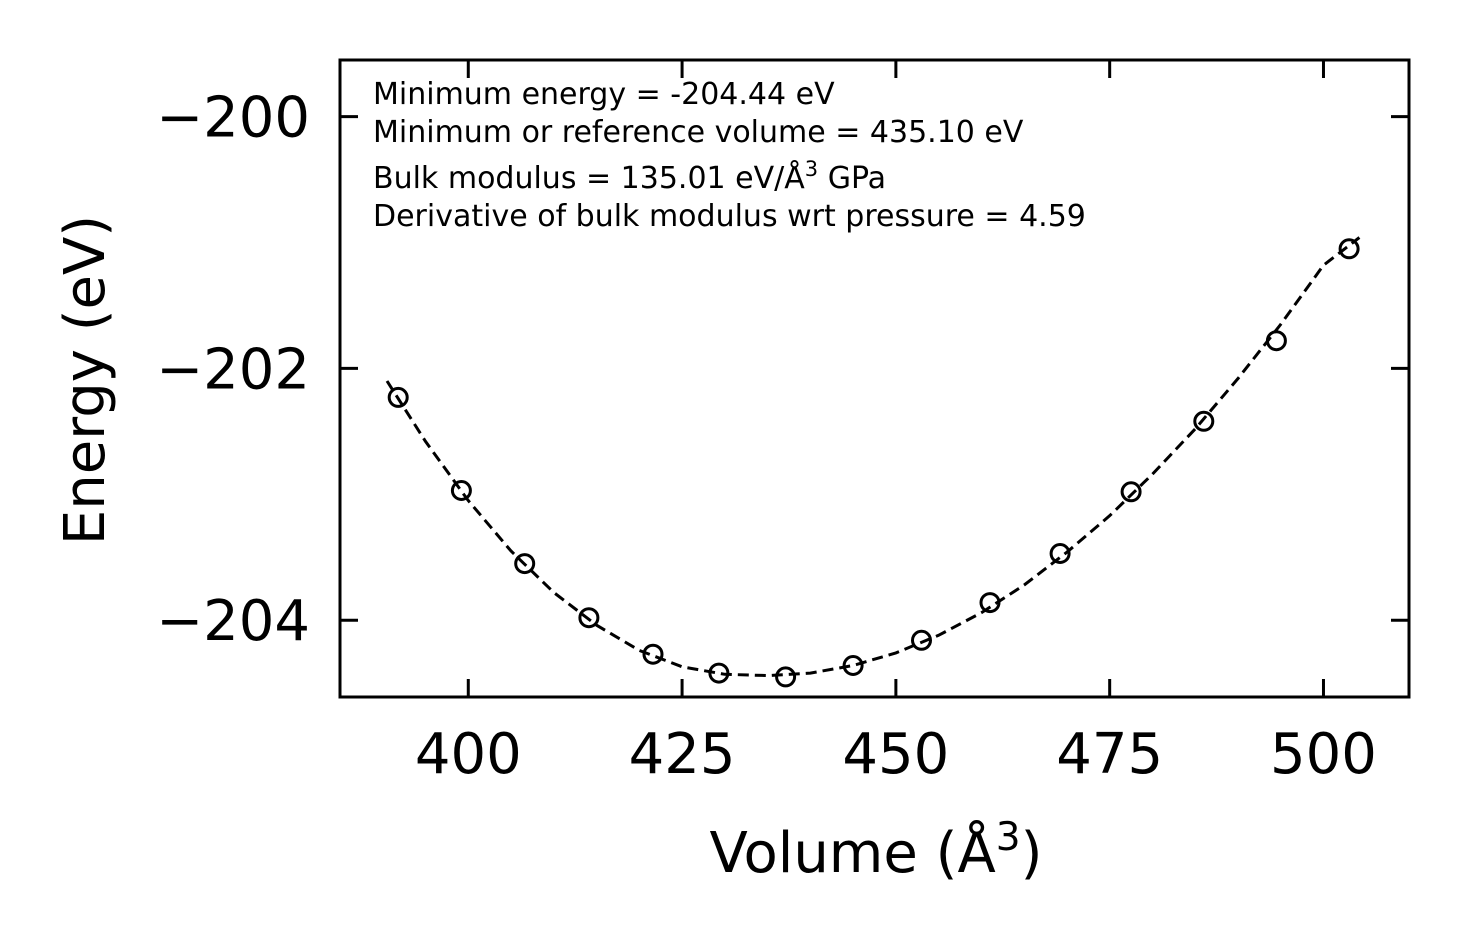 The image size is (1469, 947). I want to click on annotation-bulk-modulus: Bulk modulus = 135.01 eV/Å3 GPa, so click(629, 176).